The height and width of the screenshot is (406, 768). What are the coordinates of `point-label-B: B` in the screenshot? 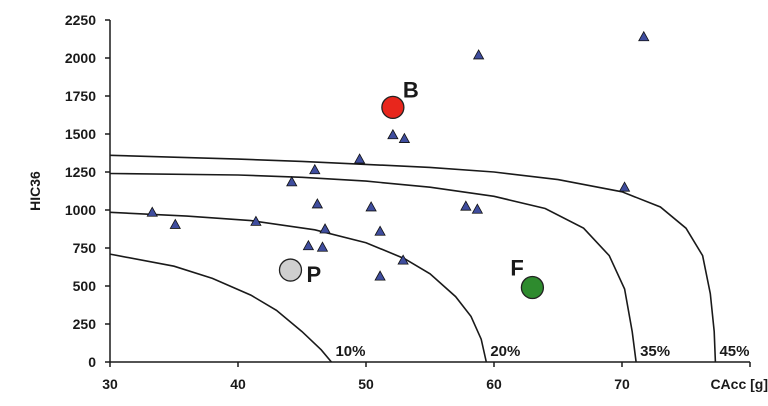 It's located at (411, 89).